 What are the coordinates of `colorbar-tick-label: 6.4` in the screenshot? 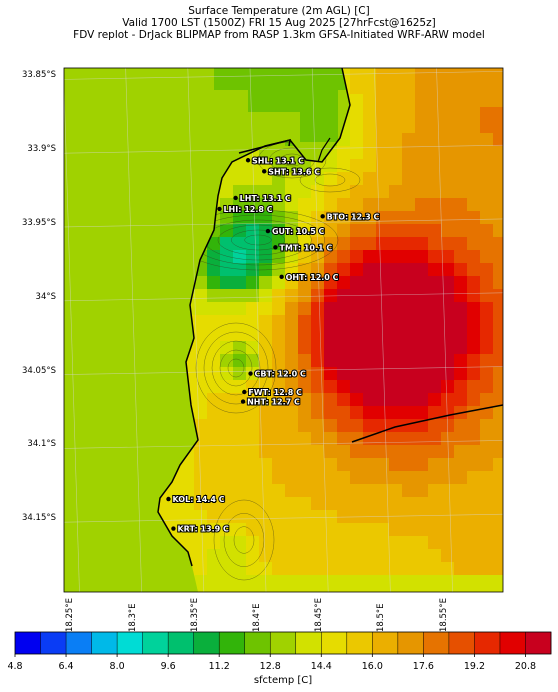 It's located at (66, 666).